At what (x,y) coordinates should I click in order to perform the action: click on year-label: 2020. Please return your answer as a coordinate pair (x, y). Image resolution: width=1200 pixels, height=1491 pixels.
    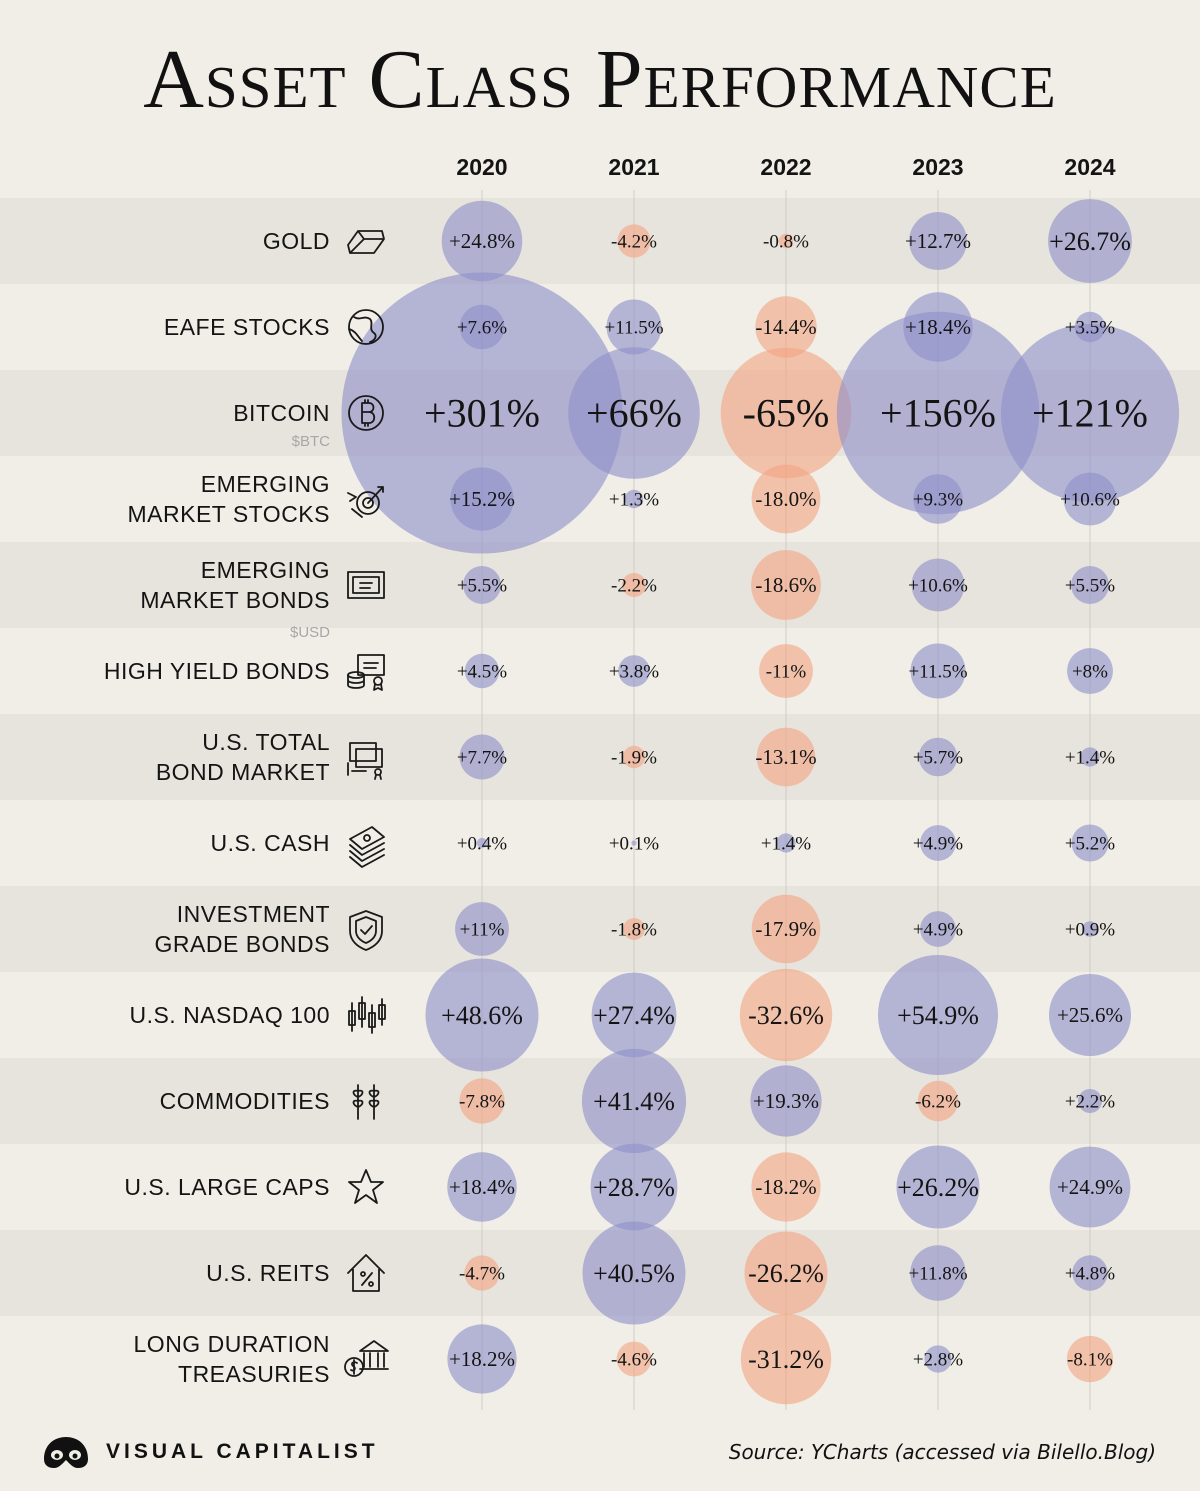
    Looking at the image, I should click on (481, 167).